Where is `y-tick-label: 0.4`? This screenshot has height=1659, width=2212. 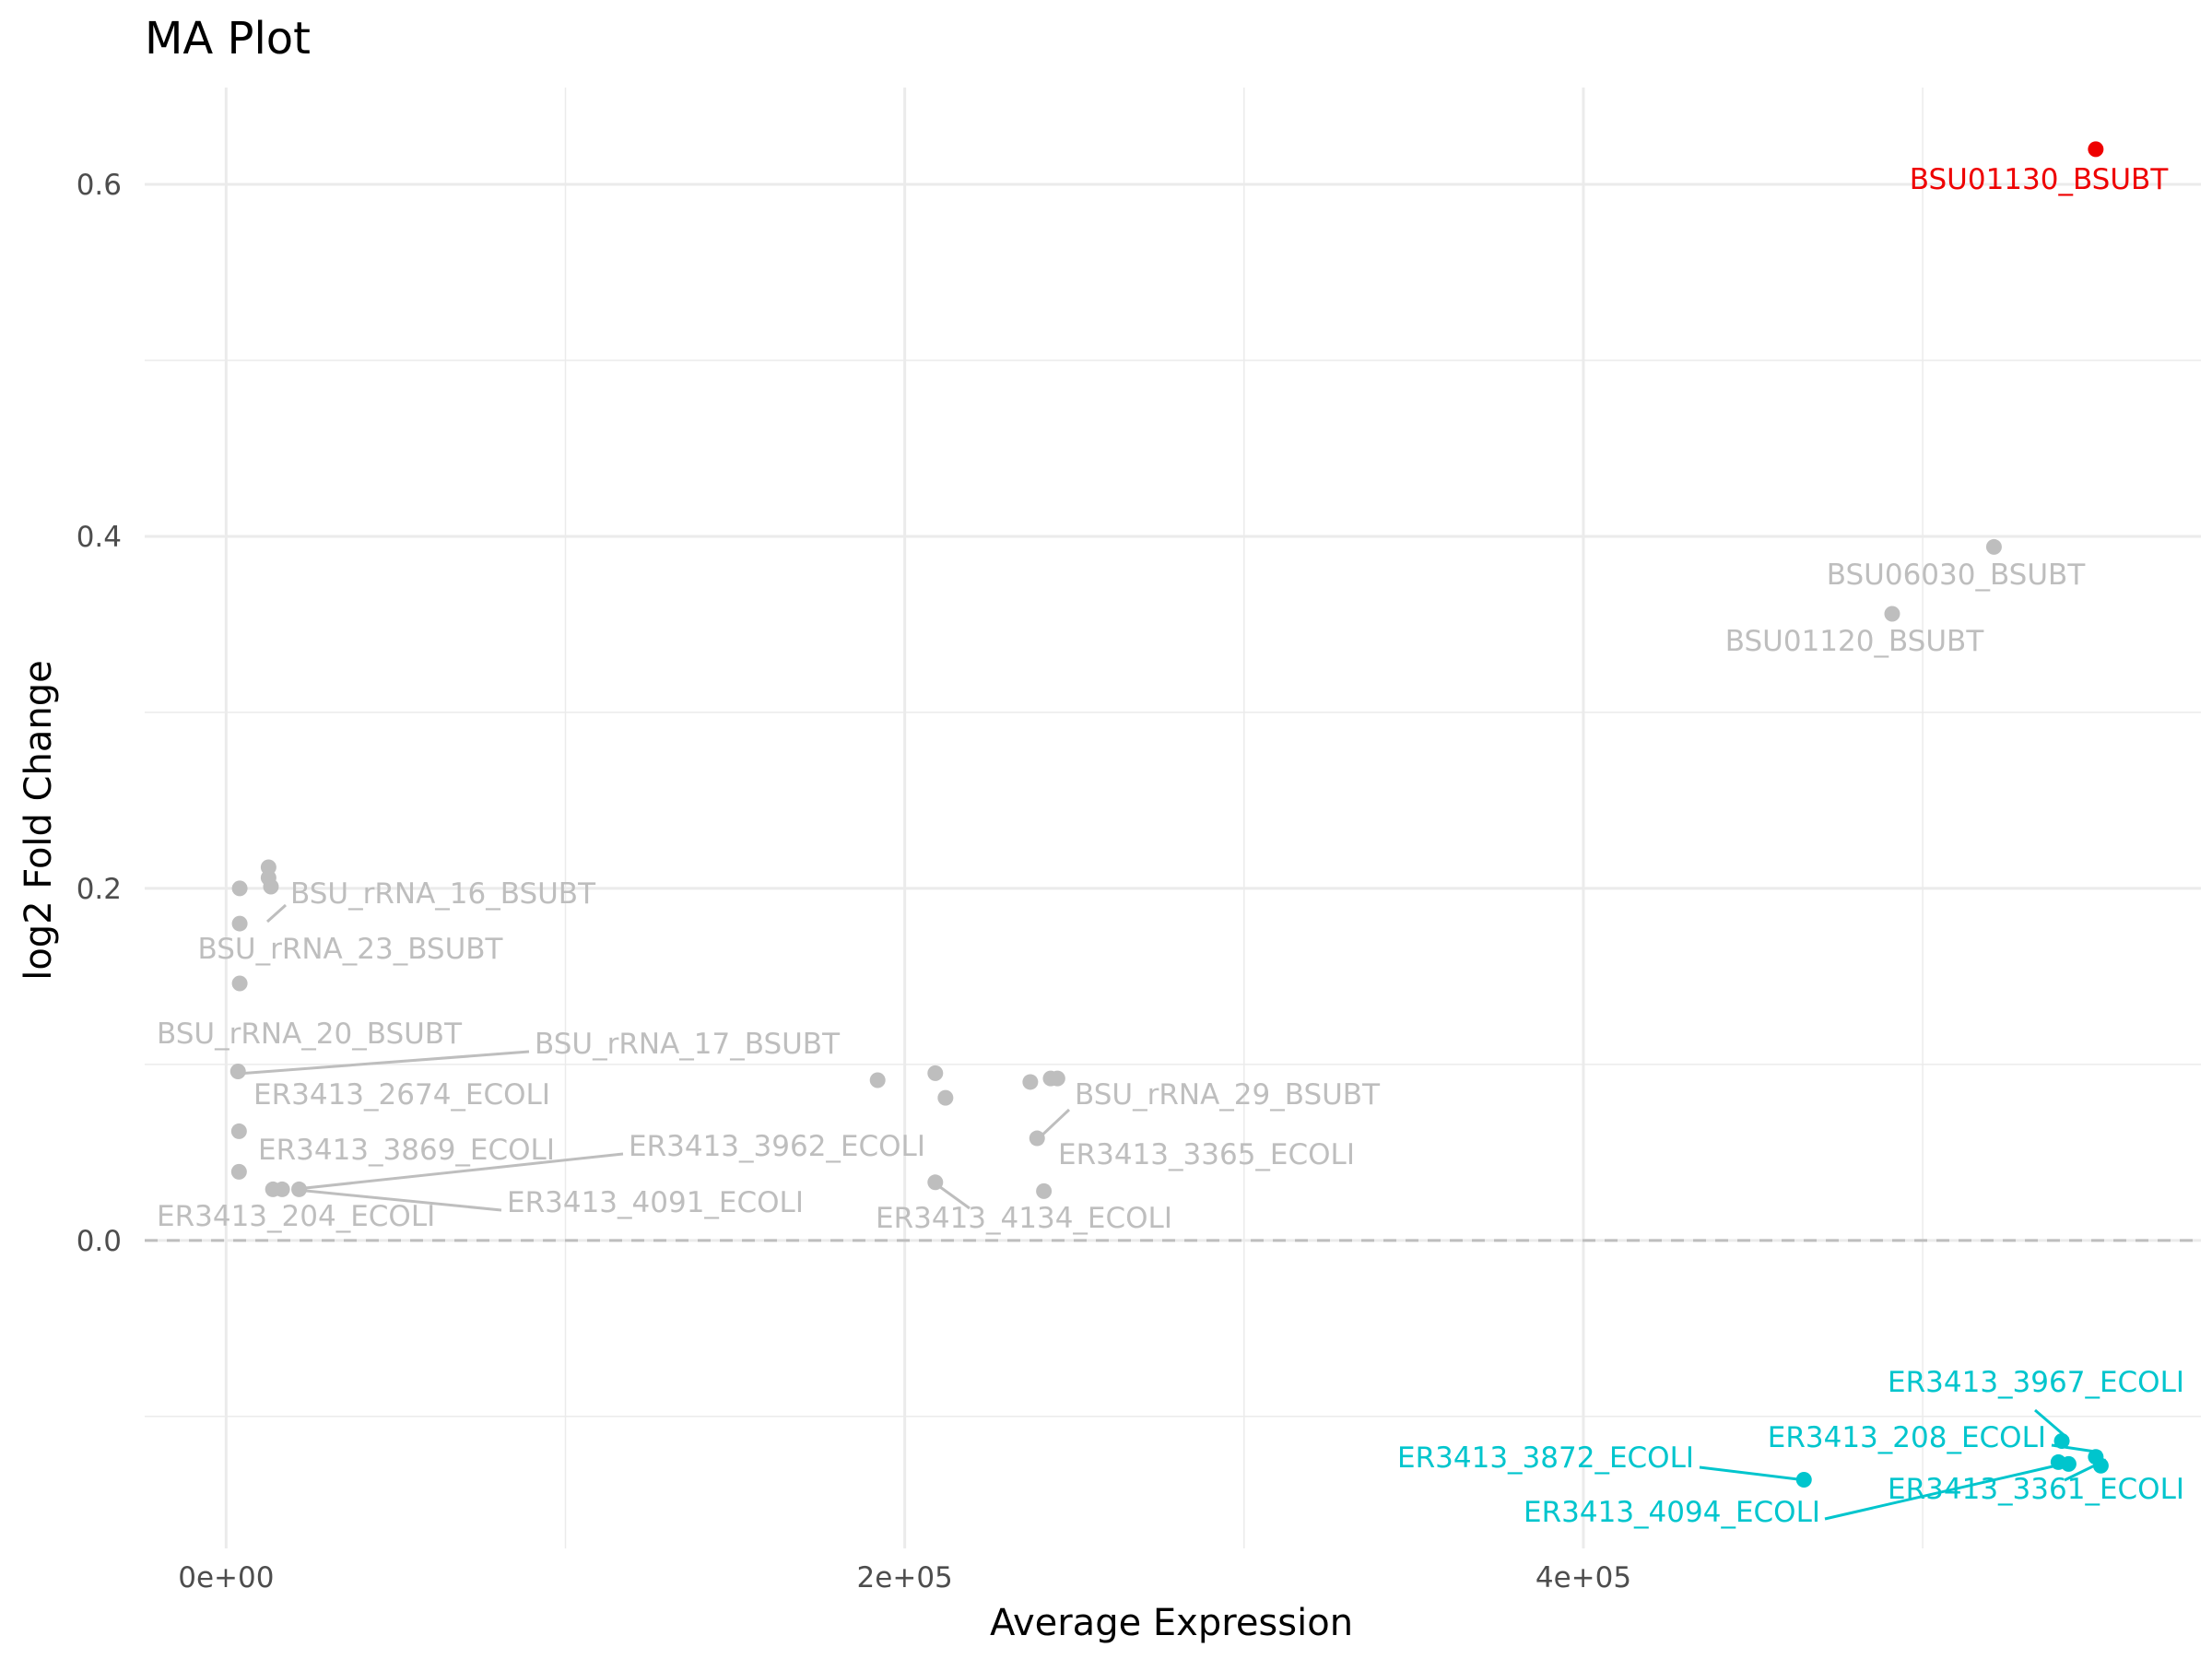 y-tick-label: 0.4 is located at coordinates (99, 537).